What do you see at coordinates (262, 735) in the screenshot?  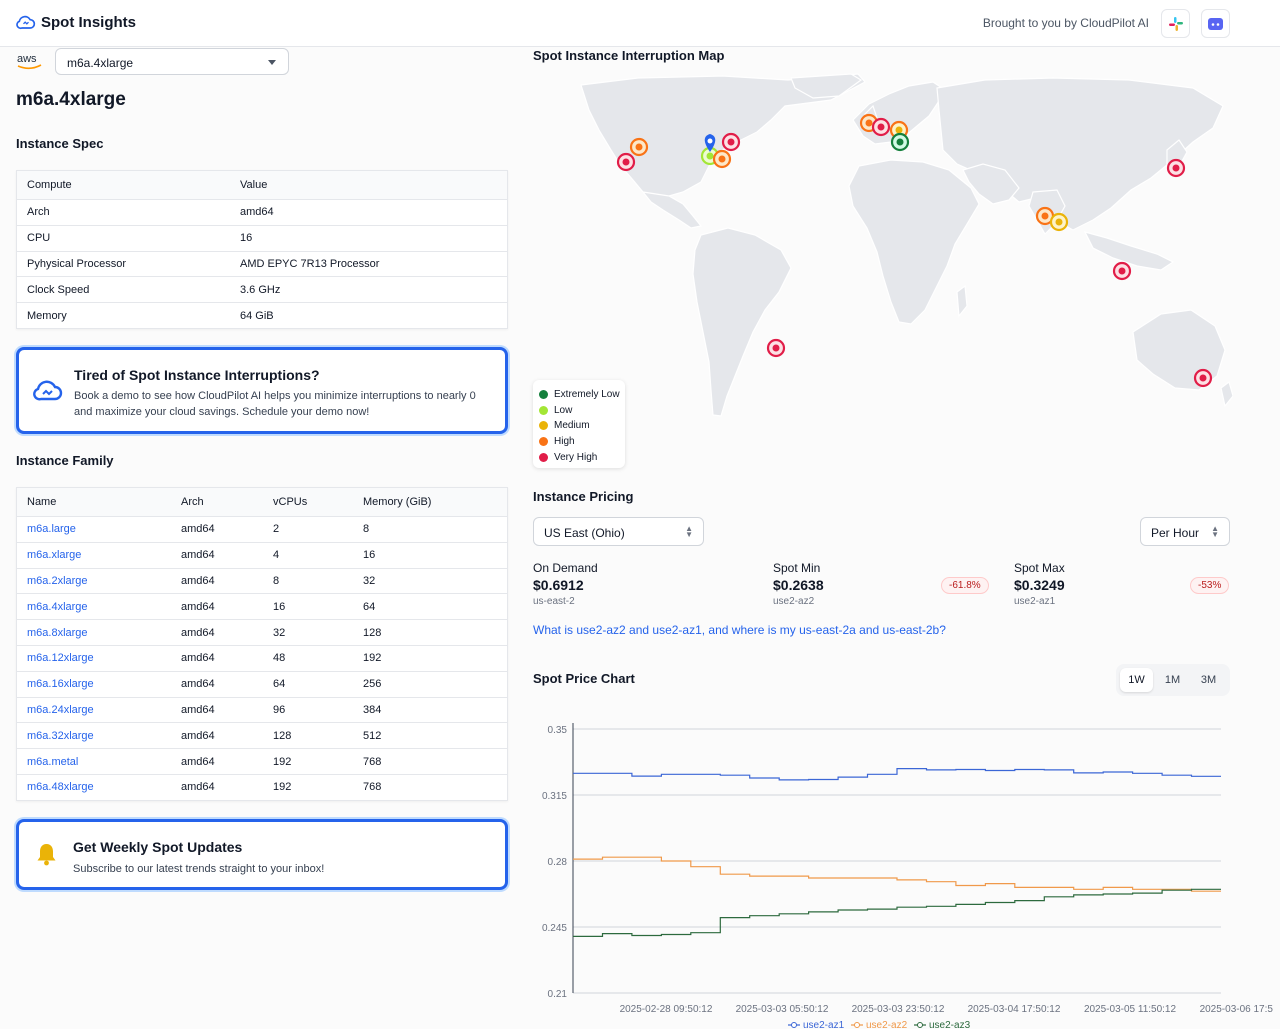 I see `table-row: m6a.32xlarge amd64 128 512` at bounding box center [262, 735].